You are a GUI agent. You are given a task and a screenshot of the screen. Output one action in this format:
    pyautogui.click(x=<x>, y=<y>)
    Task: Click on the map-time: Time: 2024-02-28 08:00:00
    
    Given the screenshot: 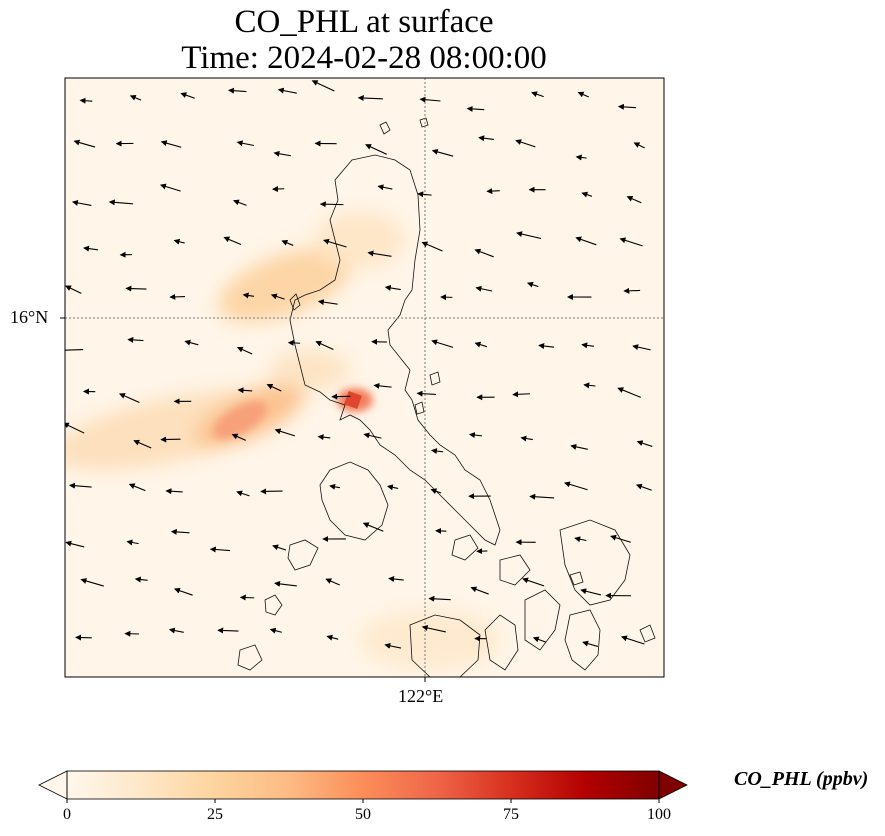 What is the action you would take?
    pyautogui.click(x=364, y=58)
    